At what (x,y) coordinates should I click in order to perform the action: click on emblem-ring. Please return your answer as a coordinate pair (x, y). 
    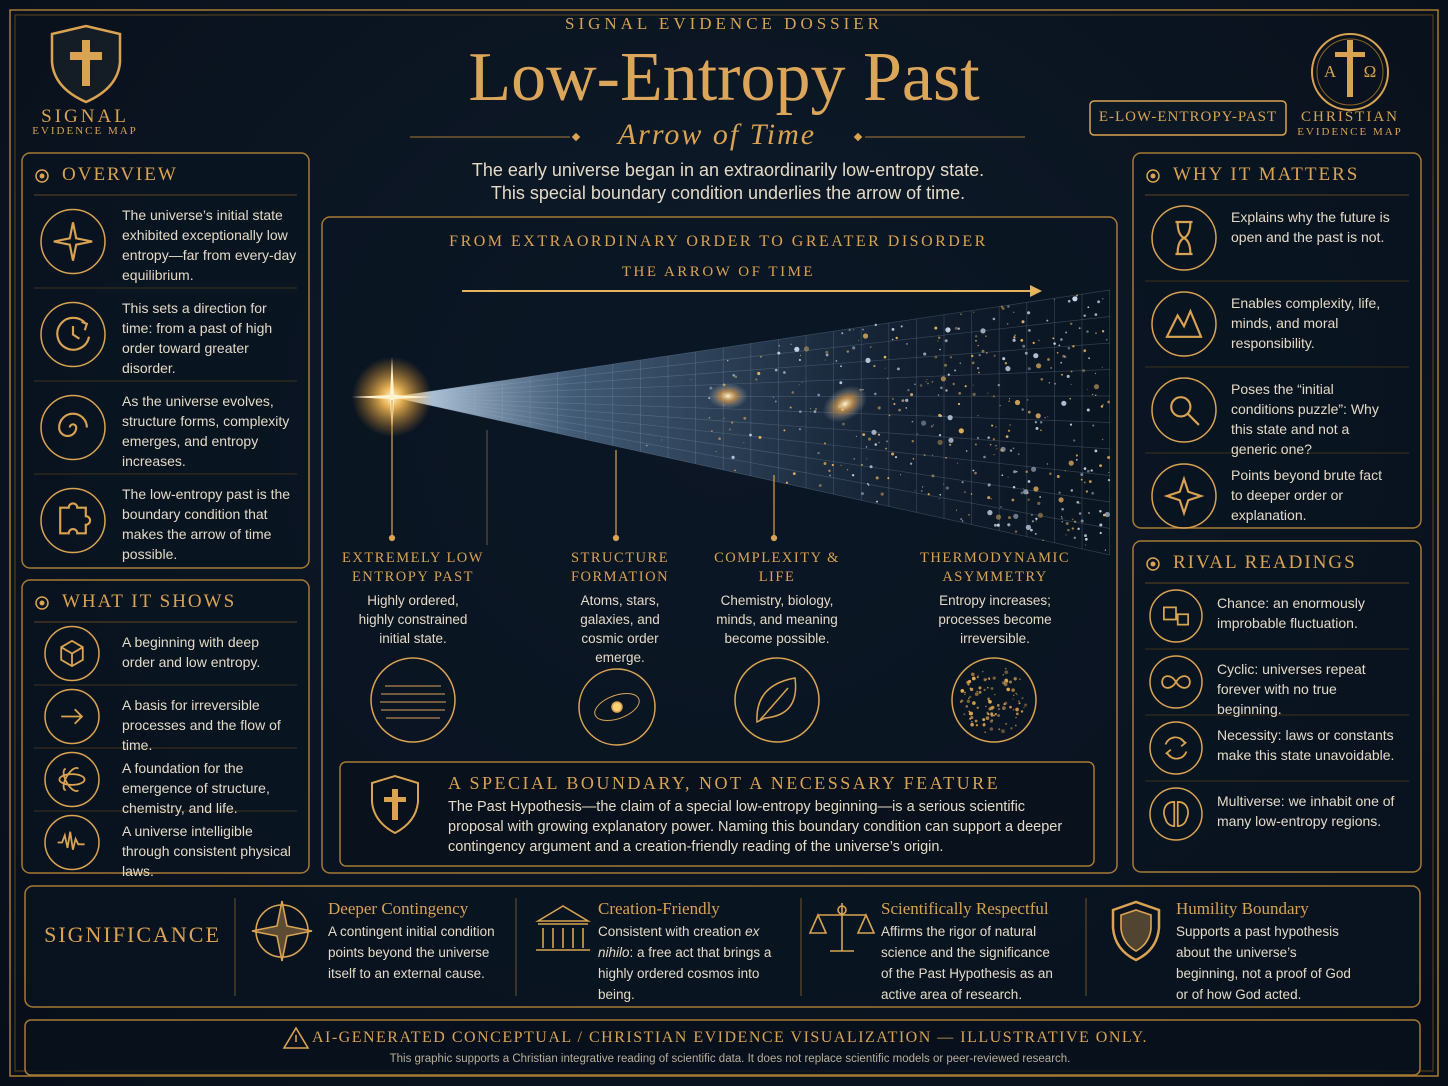
    Looking at the image, I should click on (1350, 72).